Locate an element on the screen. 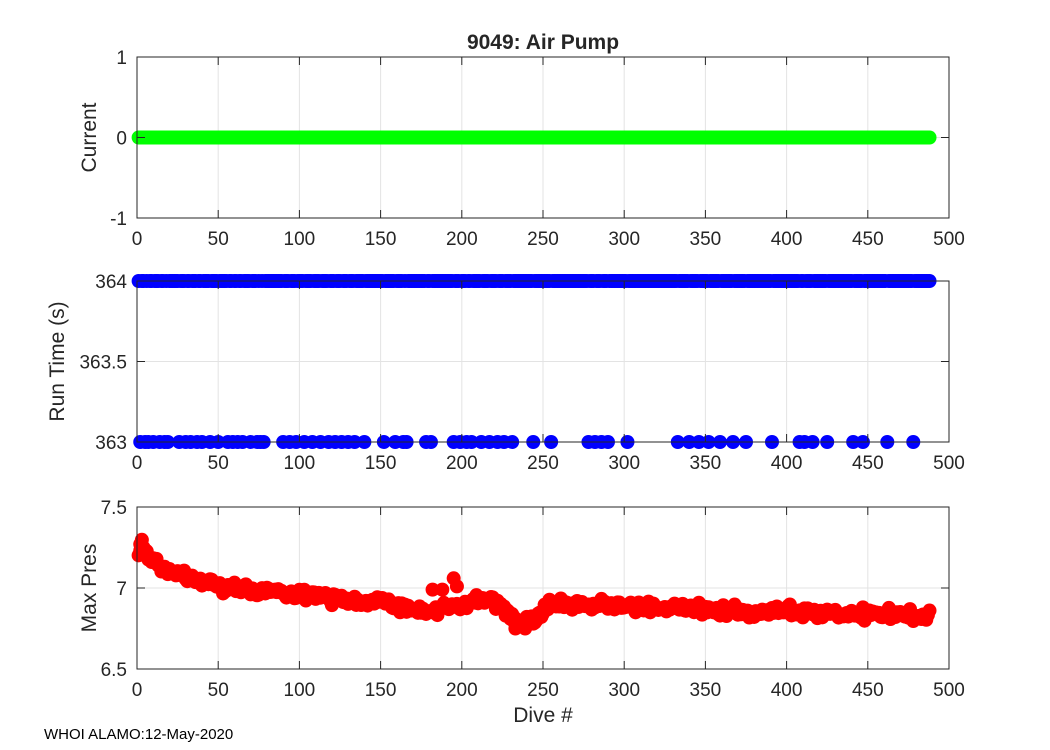  x-axis-label: Dive # is located at coordinates (543, 715).